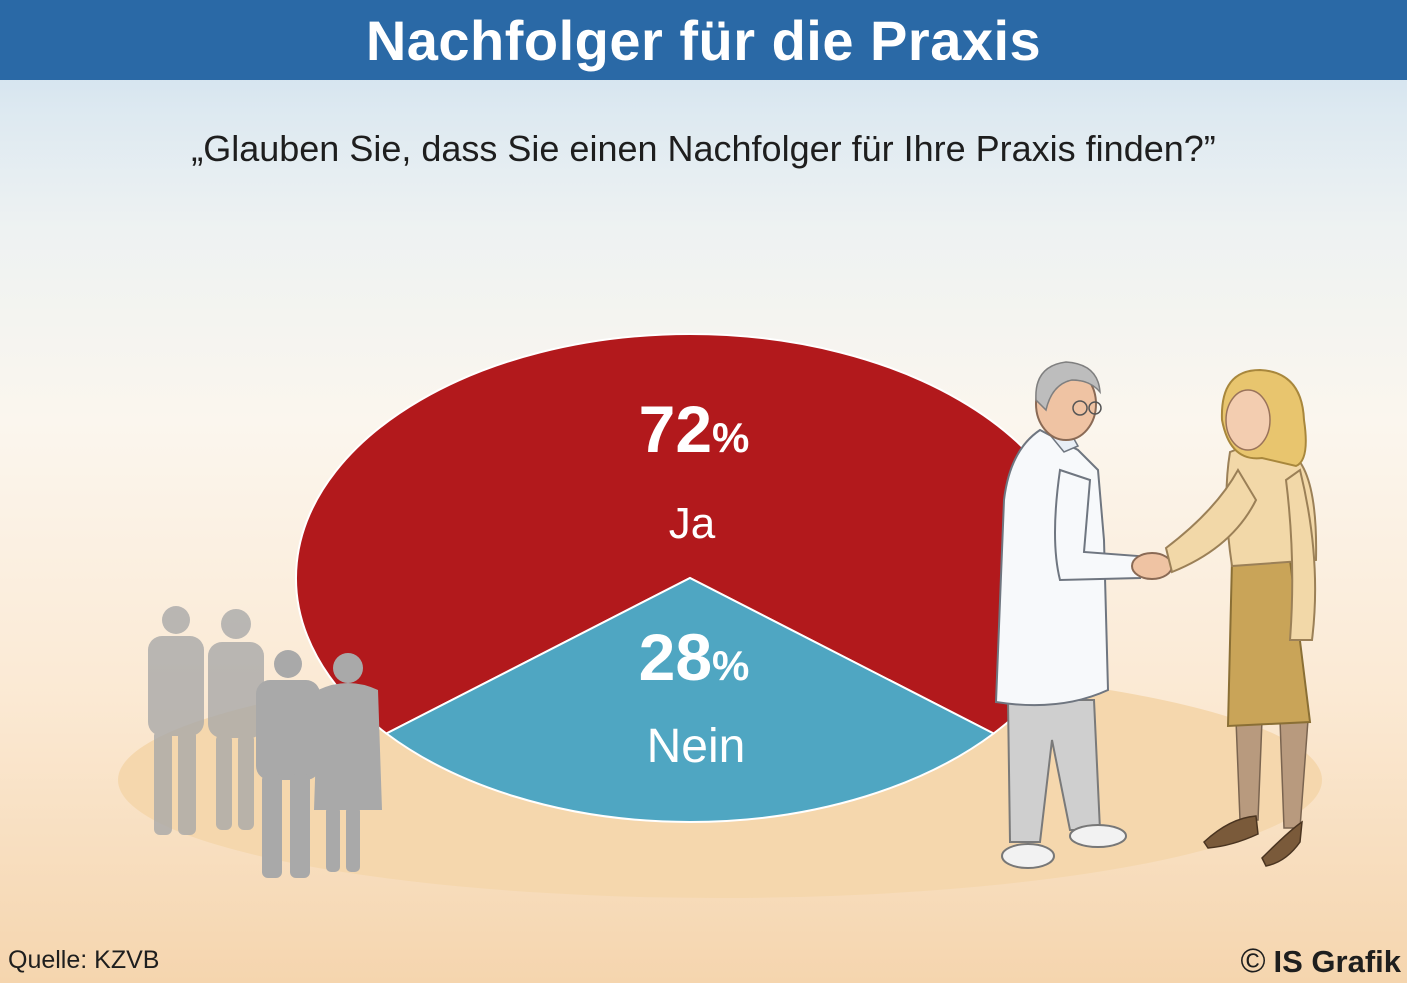 This screenshot has width=1407, height=983. What do you see at coordinates (1253, 961) in the screenshot?
I see `copyright-icon: ©` at bounding box center [1253, 961].